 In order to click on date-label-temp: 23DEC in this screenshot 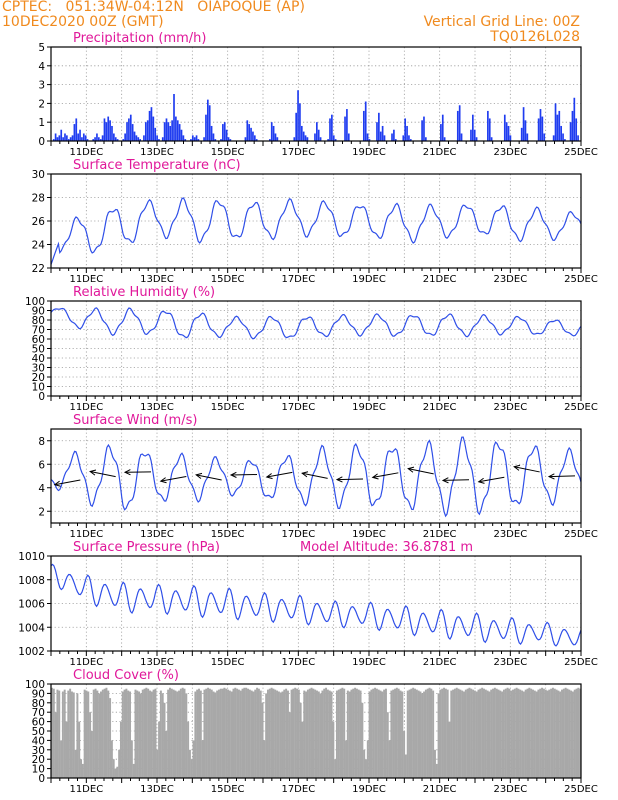, I will do `click(510, 279)`.